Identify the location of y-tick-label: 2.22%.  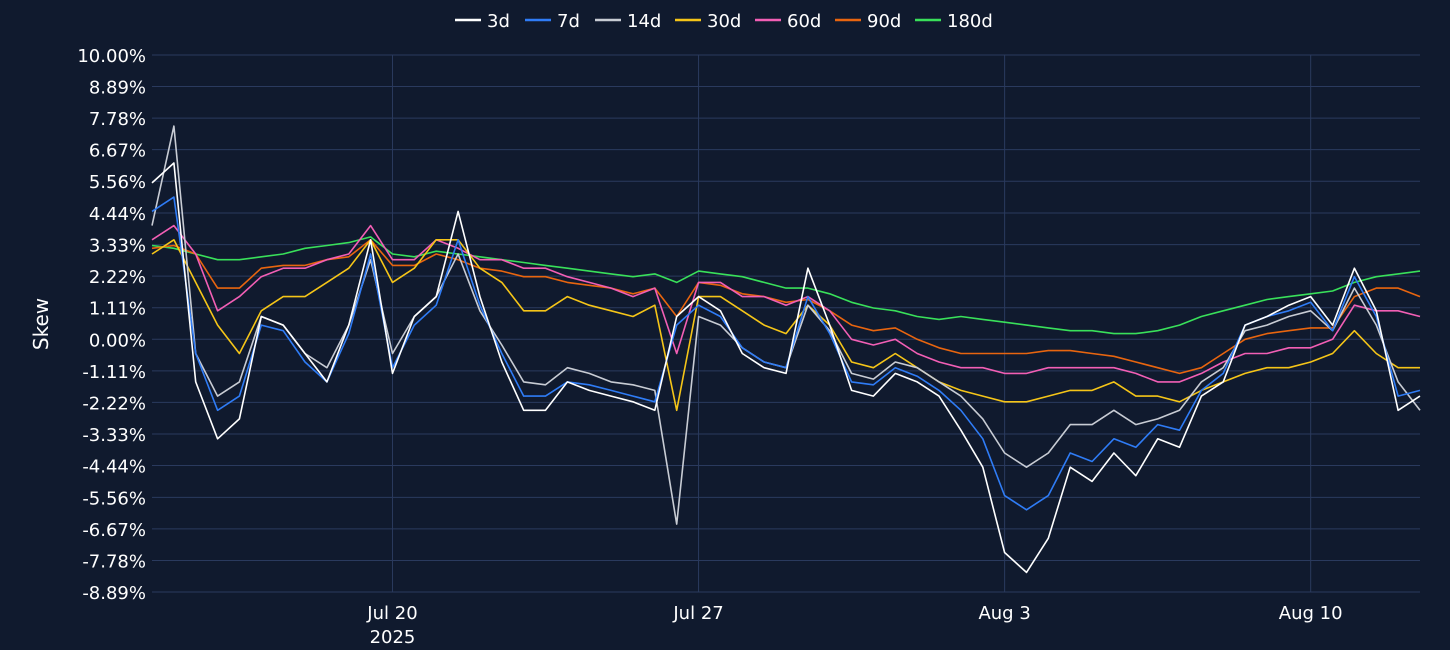
(117, 277).